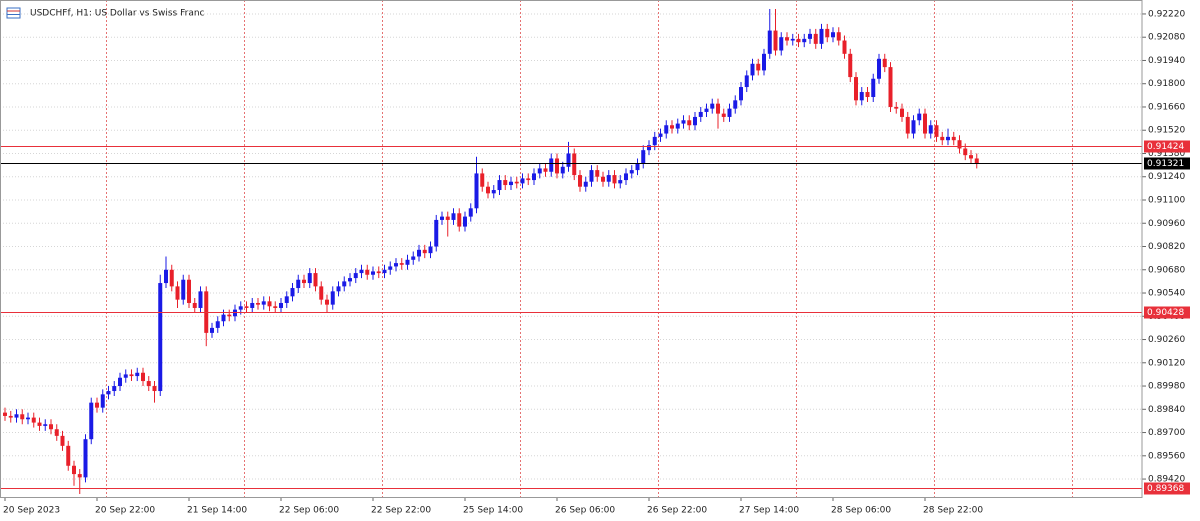  I want to click on y-tick-label: 0.92080, so click(1166, 38).